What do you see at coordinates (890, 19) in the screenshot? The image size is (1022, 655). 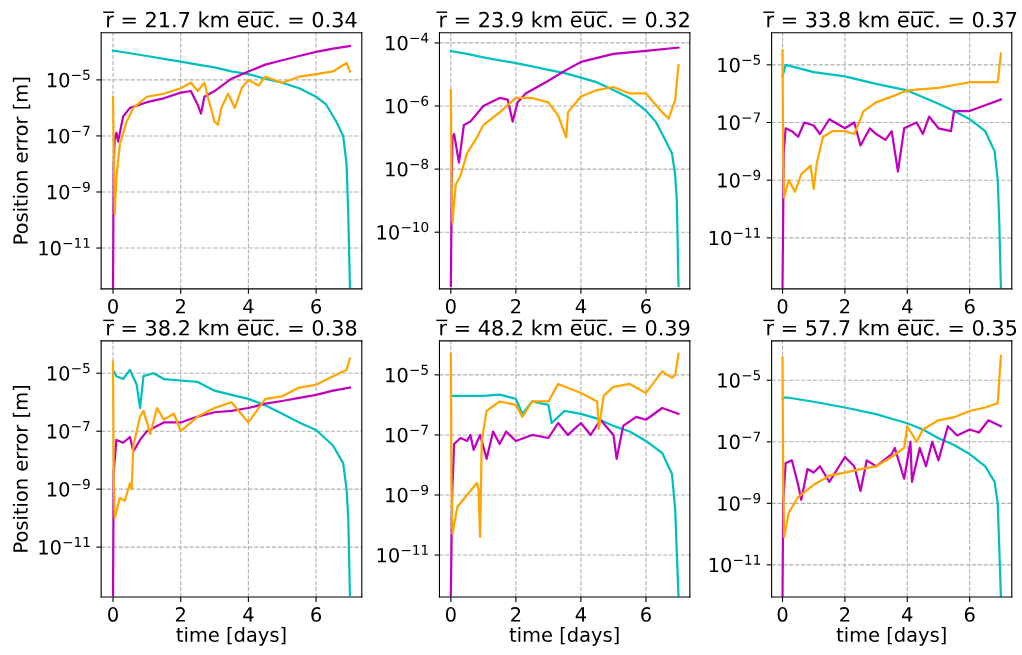 I see `chart-title: r̅ = 33.8 km e̅u̅c̅. = 0.37` at bounding box center [890, 19].